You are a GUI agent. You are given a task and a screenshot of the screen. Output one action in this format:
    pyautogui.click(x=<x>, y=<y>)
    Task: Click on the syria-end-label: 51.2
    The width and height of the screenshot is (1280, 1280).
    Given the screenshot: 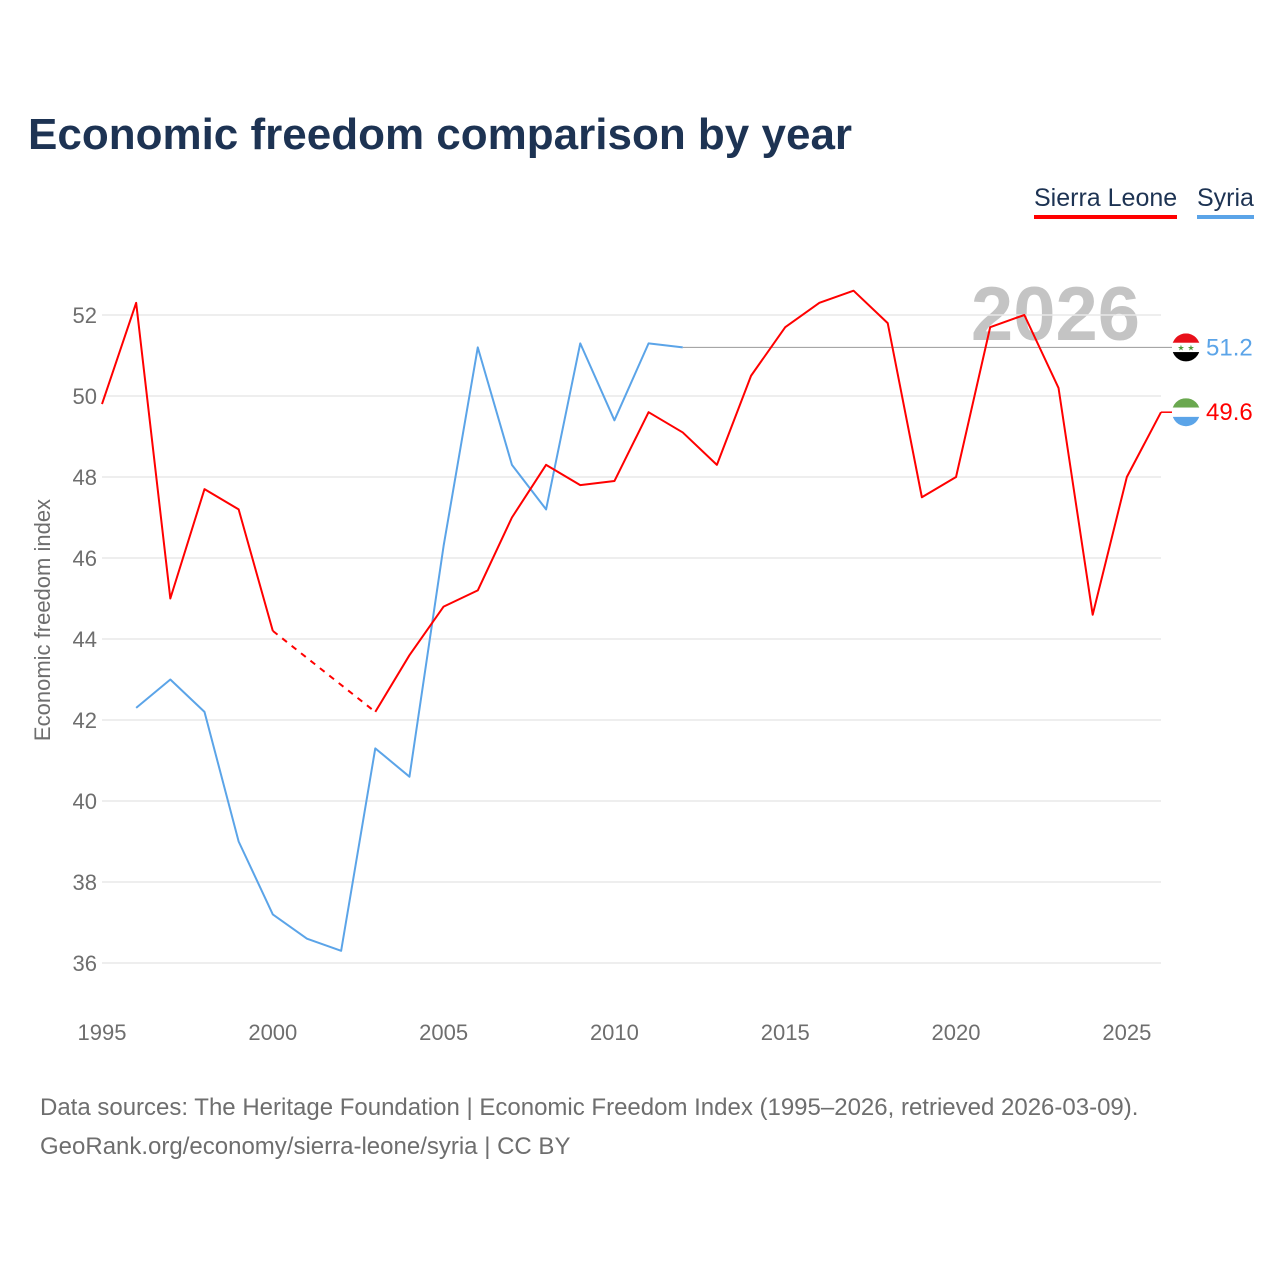 What is the action you would take?
    pyautogui.click(x=1229, y=347)
    